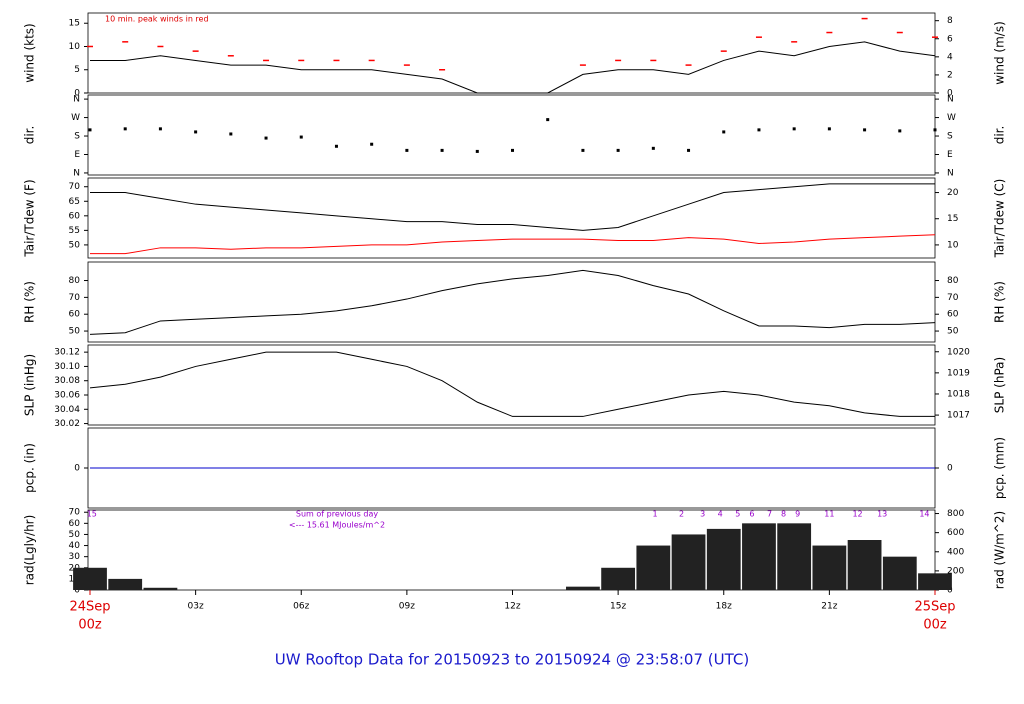  What do you see at coordinates (74, 202) in the screenshot?
I see `y-tick-label: 65` at bounding box center [74, 202].